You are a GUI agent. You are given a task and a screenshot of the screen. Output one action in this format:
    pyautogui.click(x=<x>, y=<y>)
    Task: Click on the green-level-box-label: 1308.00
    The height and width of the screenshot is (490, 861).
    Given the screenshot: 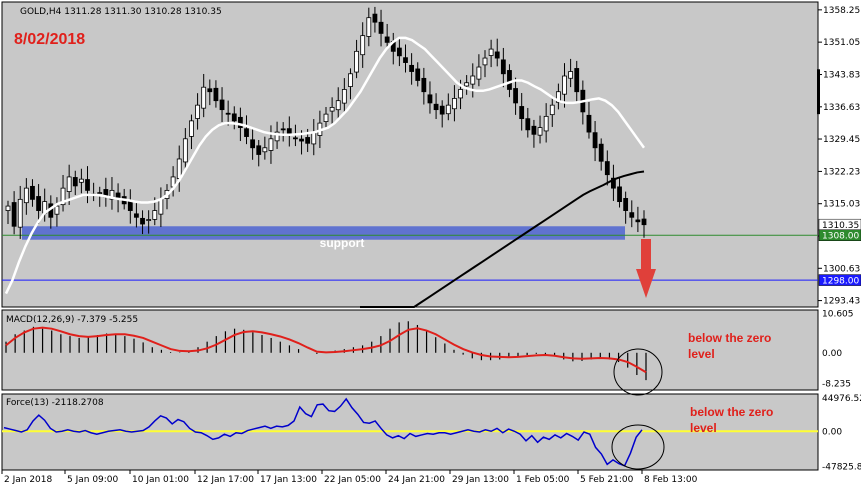 What is the action you would take?
    pyautogui.click(x=840, y=237)
    